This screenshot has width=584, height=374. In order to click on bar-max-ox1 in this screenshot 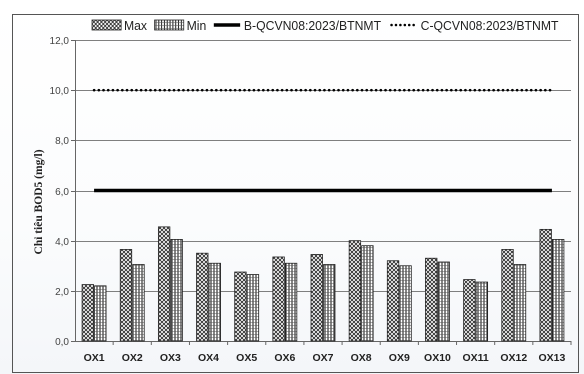, I will do `click(87, 313)`.